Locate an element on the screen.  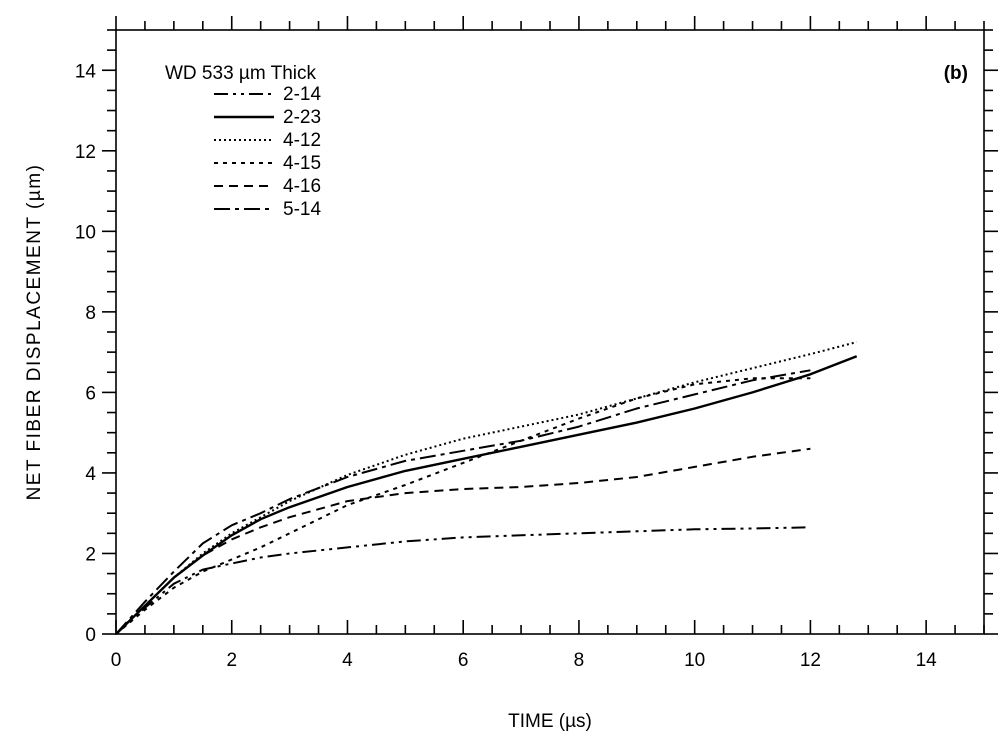
x-axis-label: TIME (µs) is located at coordinates (550, 721).